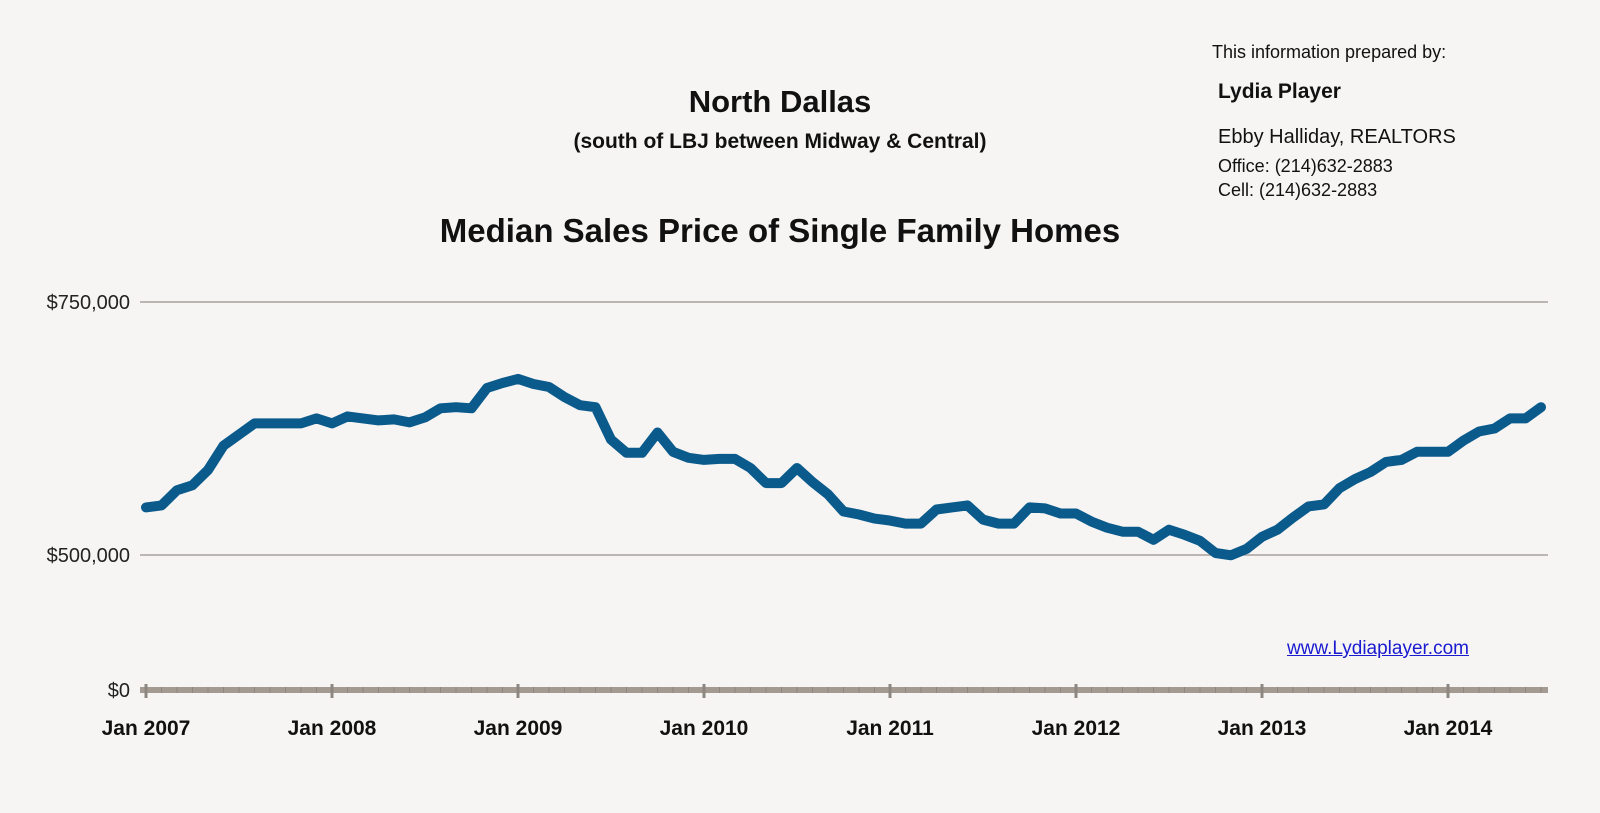 The width and height of the screenshot is (1600, 813). Describe the element at coordinates (1279, 91) in the screenshot. I see `agent-name: Lydia Player` at that location.